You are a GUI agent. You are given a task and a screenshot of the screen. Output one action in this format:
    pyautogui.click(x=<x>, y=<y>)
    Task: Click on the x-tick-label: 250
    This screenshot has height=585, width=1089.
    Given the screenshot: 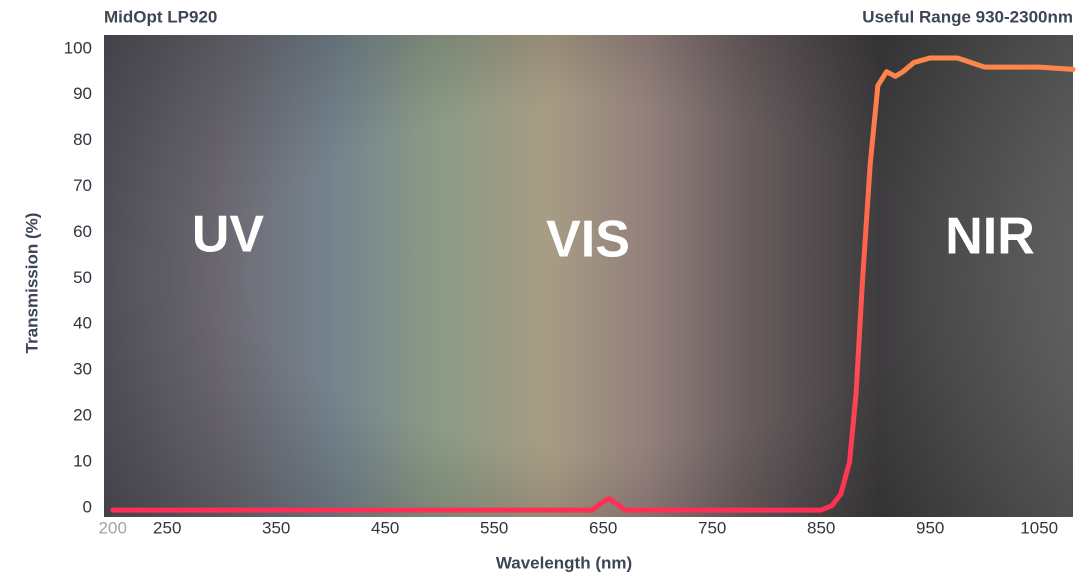 What is the action you would take?
    pyautogui.click(x=167, y=527)
    